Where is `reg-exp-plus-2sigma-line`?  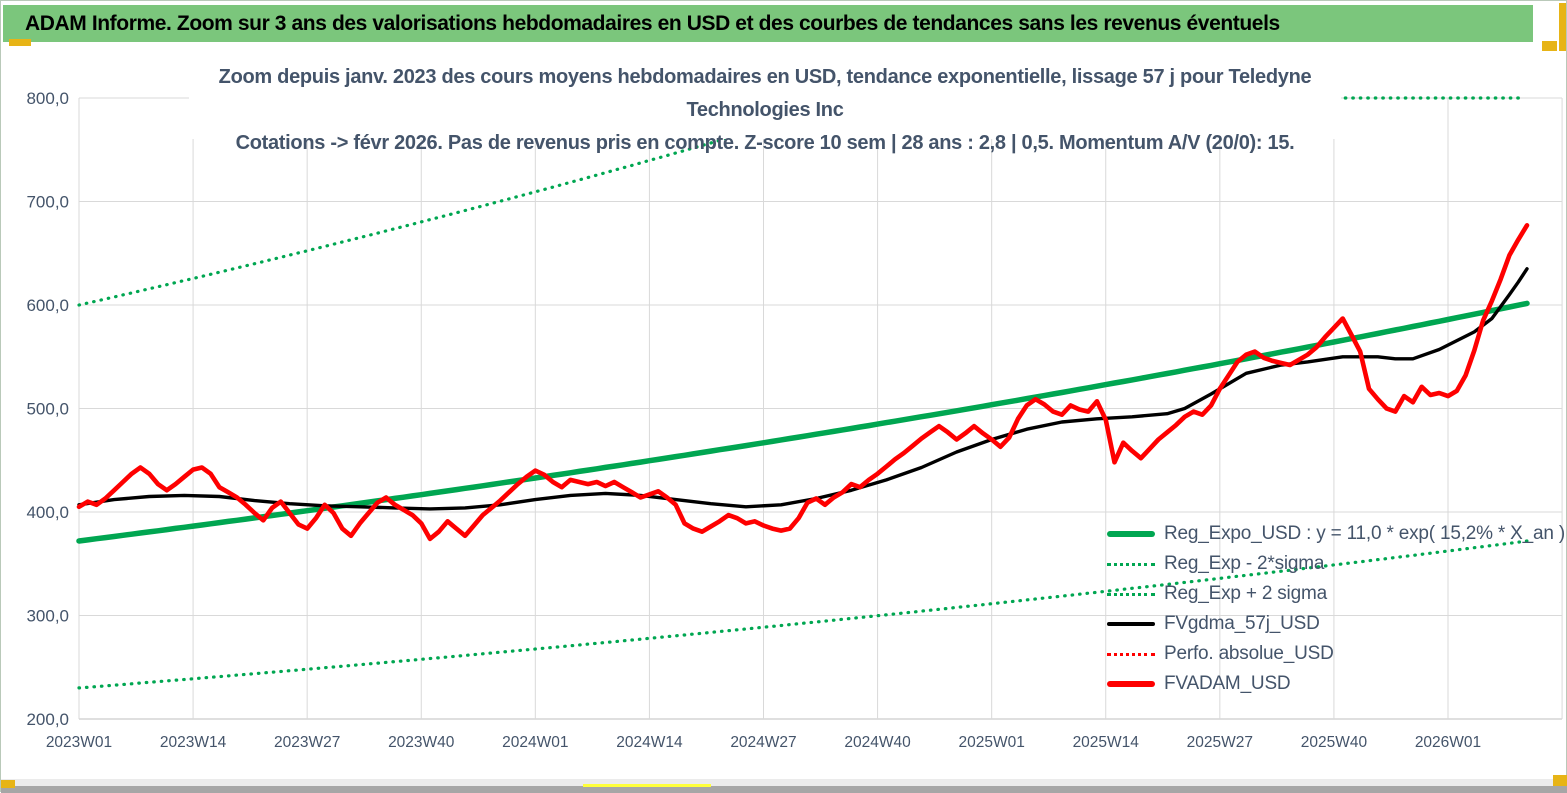
reg-exp-plus-2sigma-line is located at coordinates (430, 213).